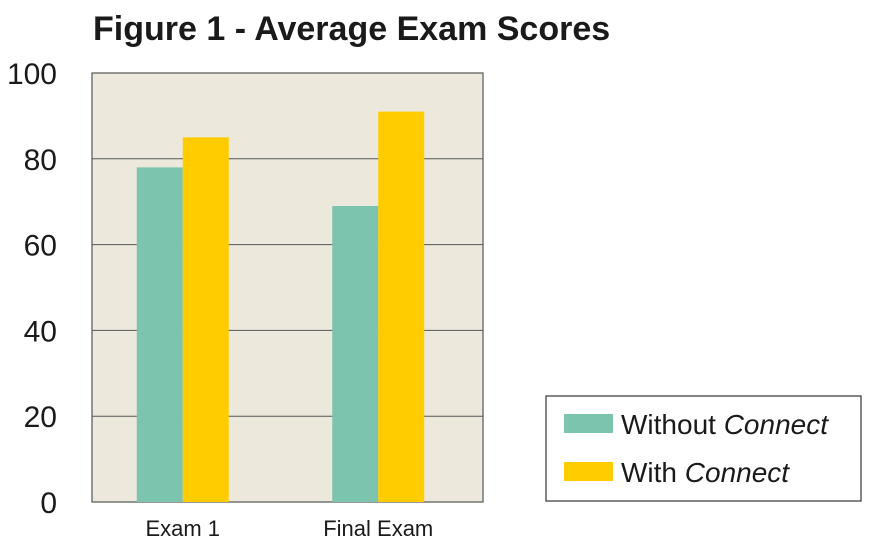 The height and width of the screenshot is (548, 873). Describe the element at coordinates (182, 528) in the screenshot. I see `x-tick-label: Exam 1` at that location.